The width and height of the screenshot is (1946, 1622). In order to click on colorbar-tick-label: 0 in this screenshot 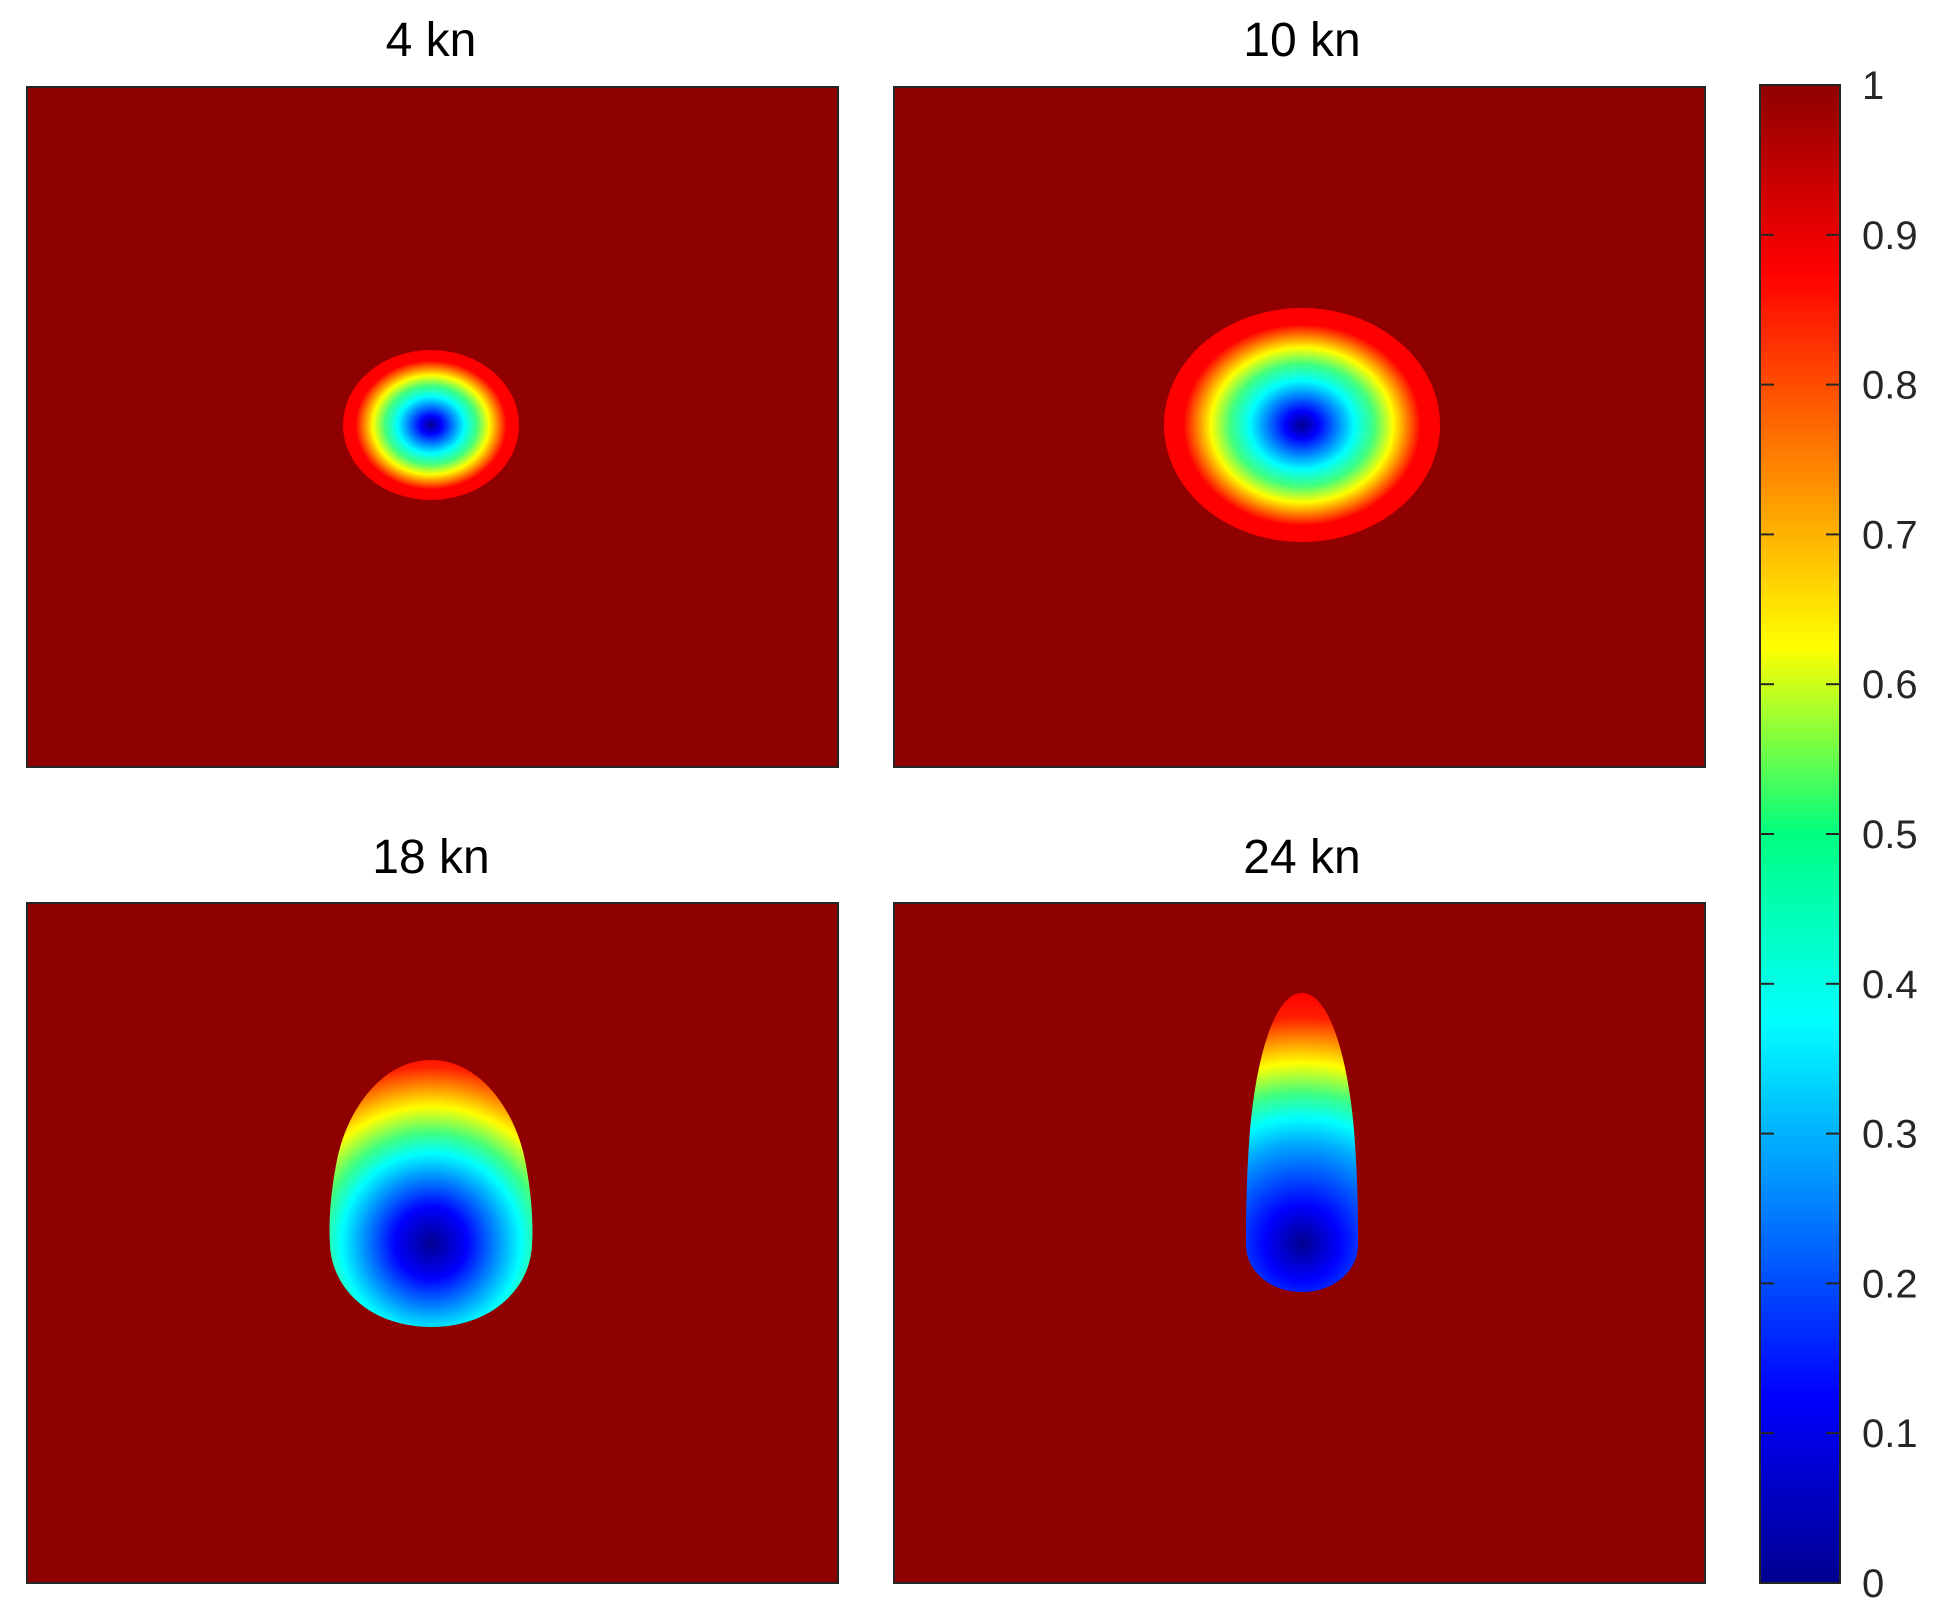, I will do `click(1873, 1584)`.